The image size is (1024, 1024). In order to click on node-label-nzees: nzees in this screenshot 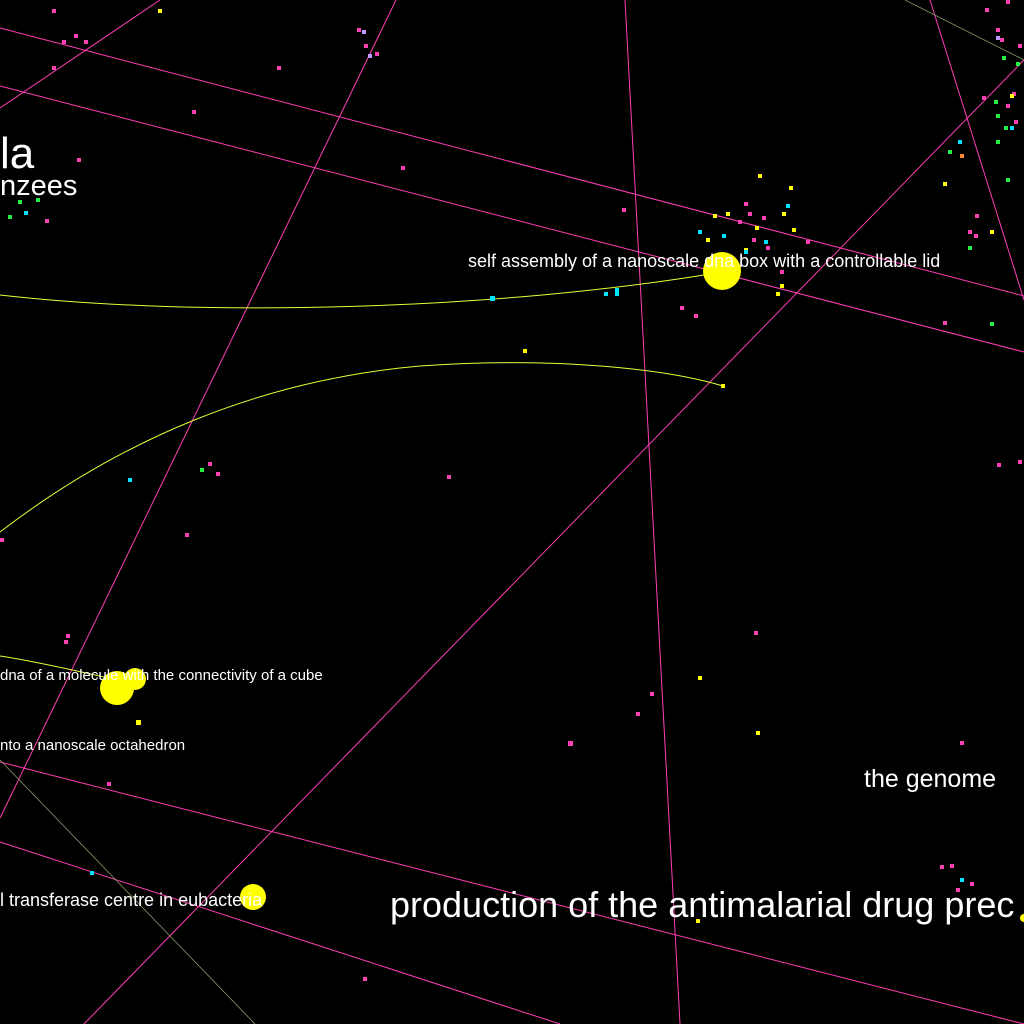, I will do `click(39, 186)`.